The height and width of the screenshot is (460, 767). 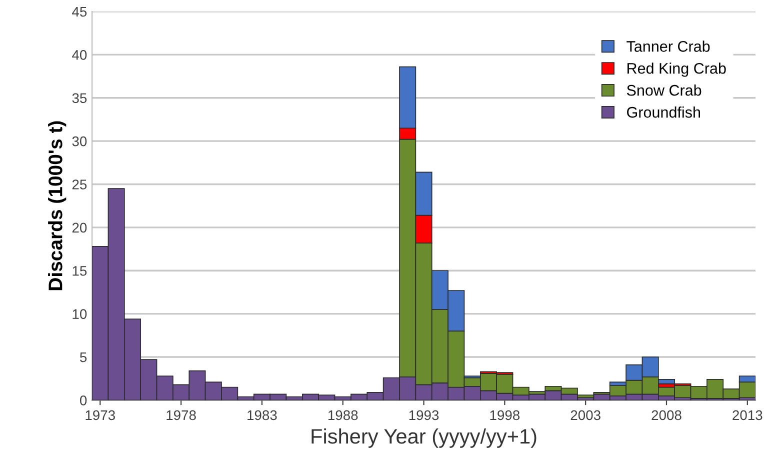 What do you see at coordinates (585, 415) in the screenshot?
I see `x-tick-label: 2003` at bounding box center [585, 415].